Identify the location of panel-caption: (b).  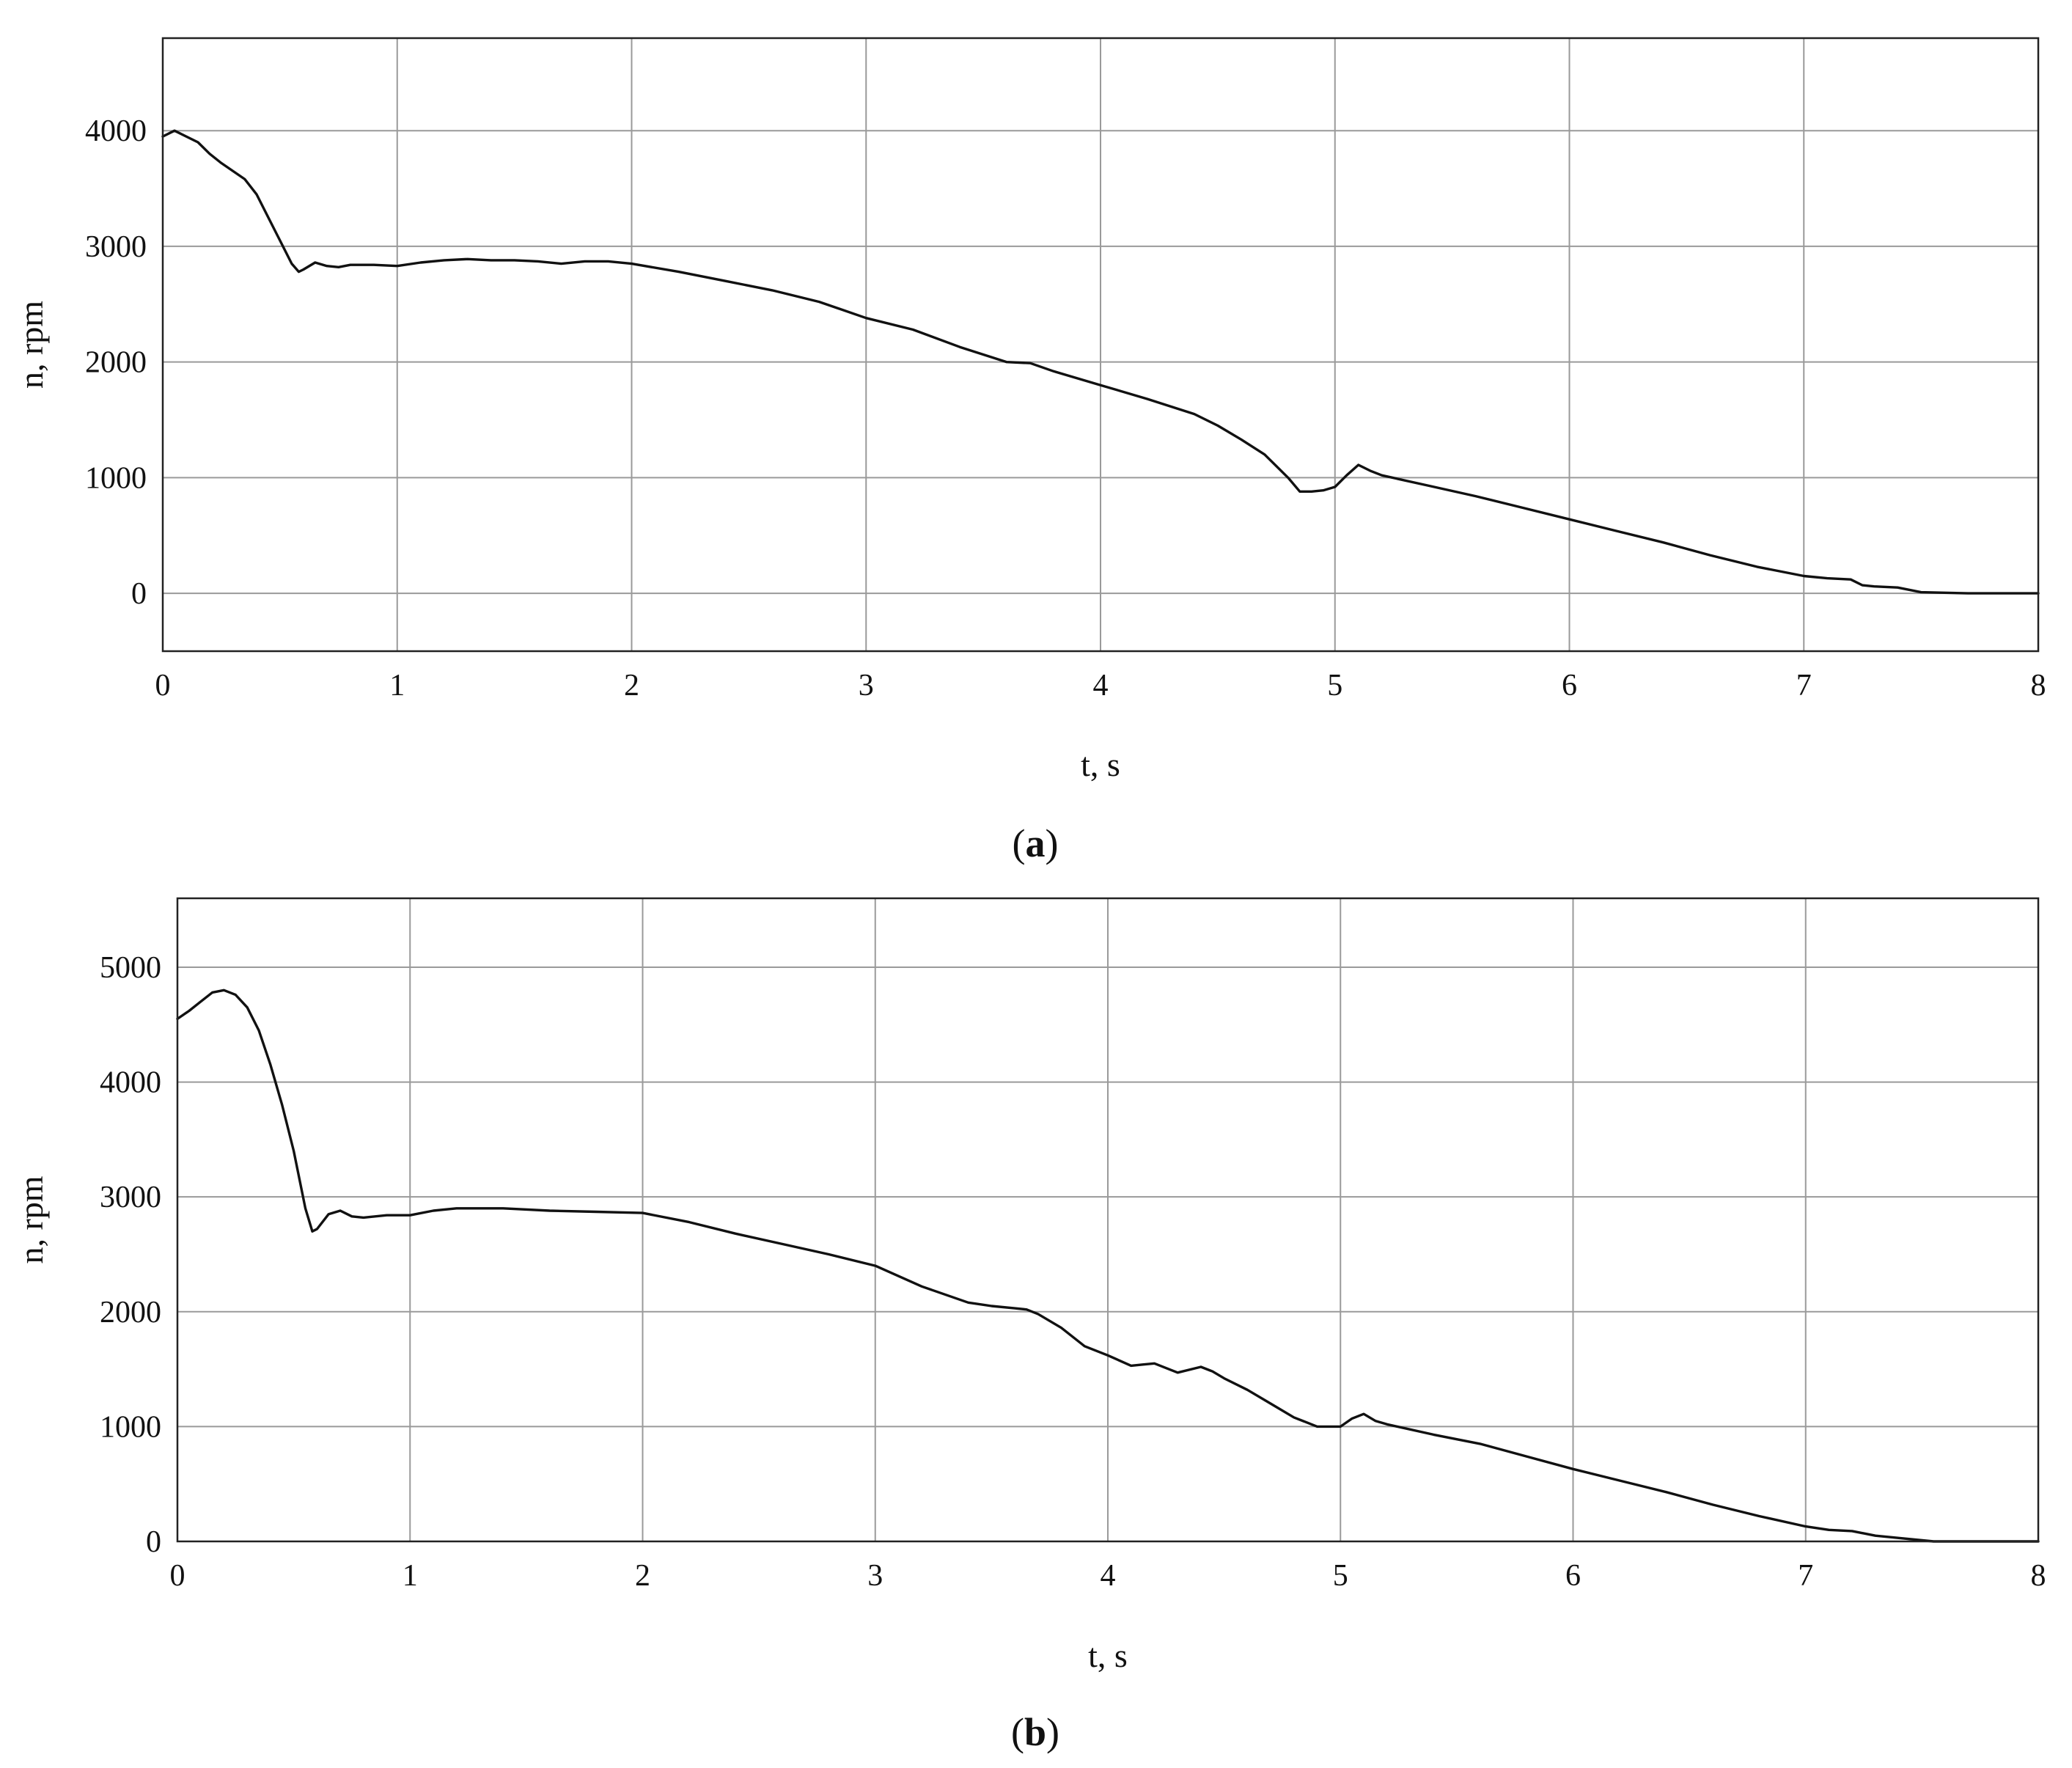
(1035, 1732).